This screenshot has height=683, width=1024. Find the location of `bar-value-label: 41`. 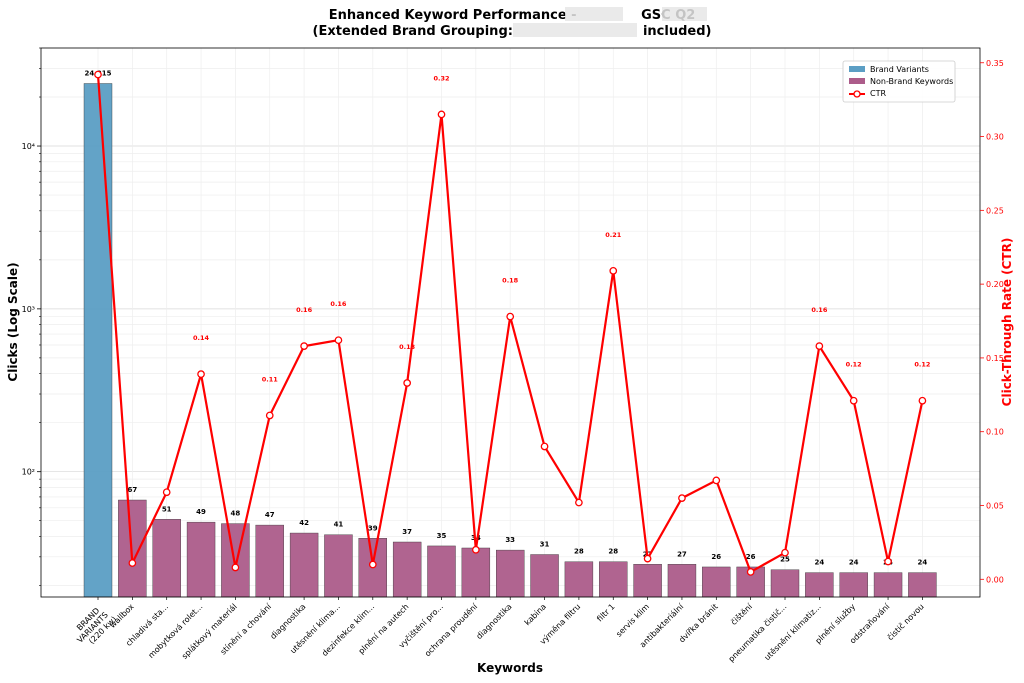

bar-value-label: 41 is located at coordinates (339, 525).